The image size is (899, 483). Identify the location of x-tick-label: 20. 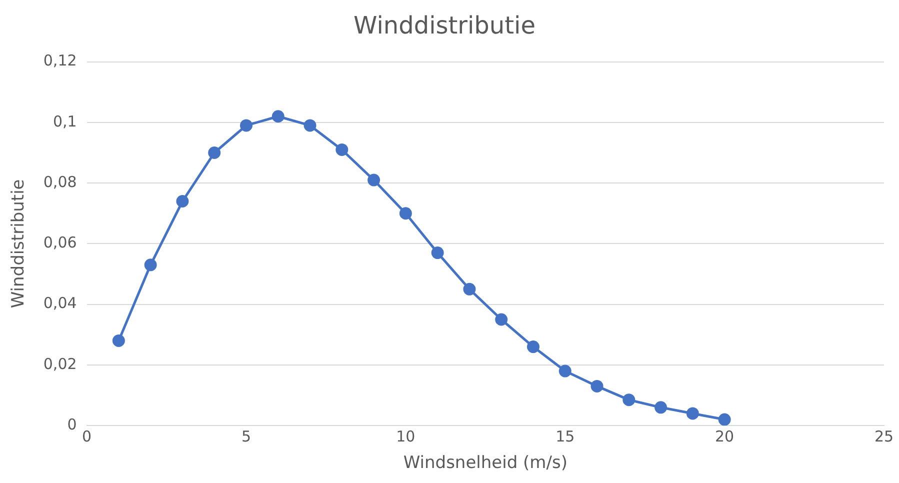
(724, 436).